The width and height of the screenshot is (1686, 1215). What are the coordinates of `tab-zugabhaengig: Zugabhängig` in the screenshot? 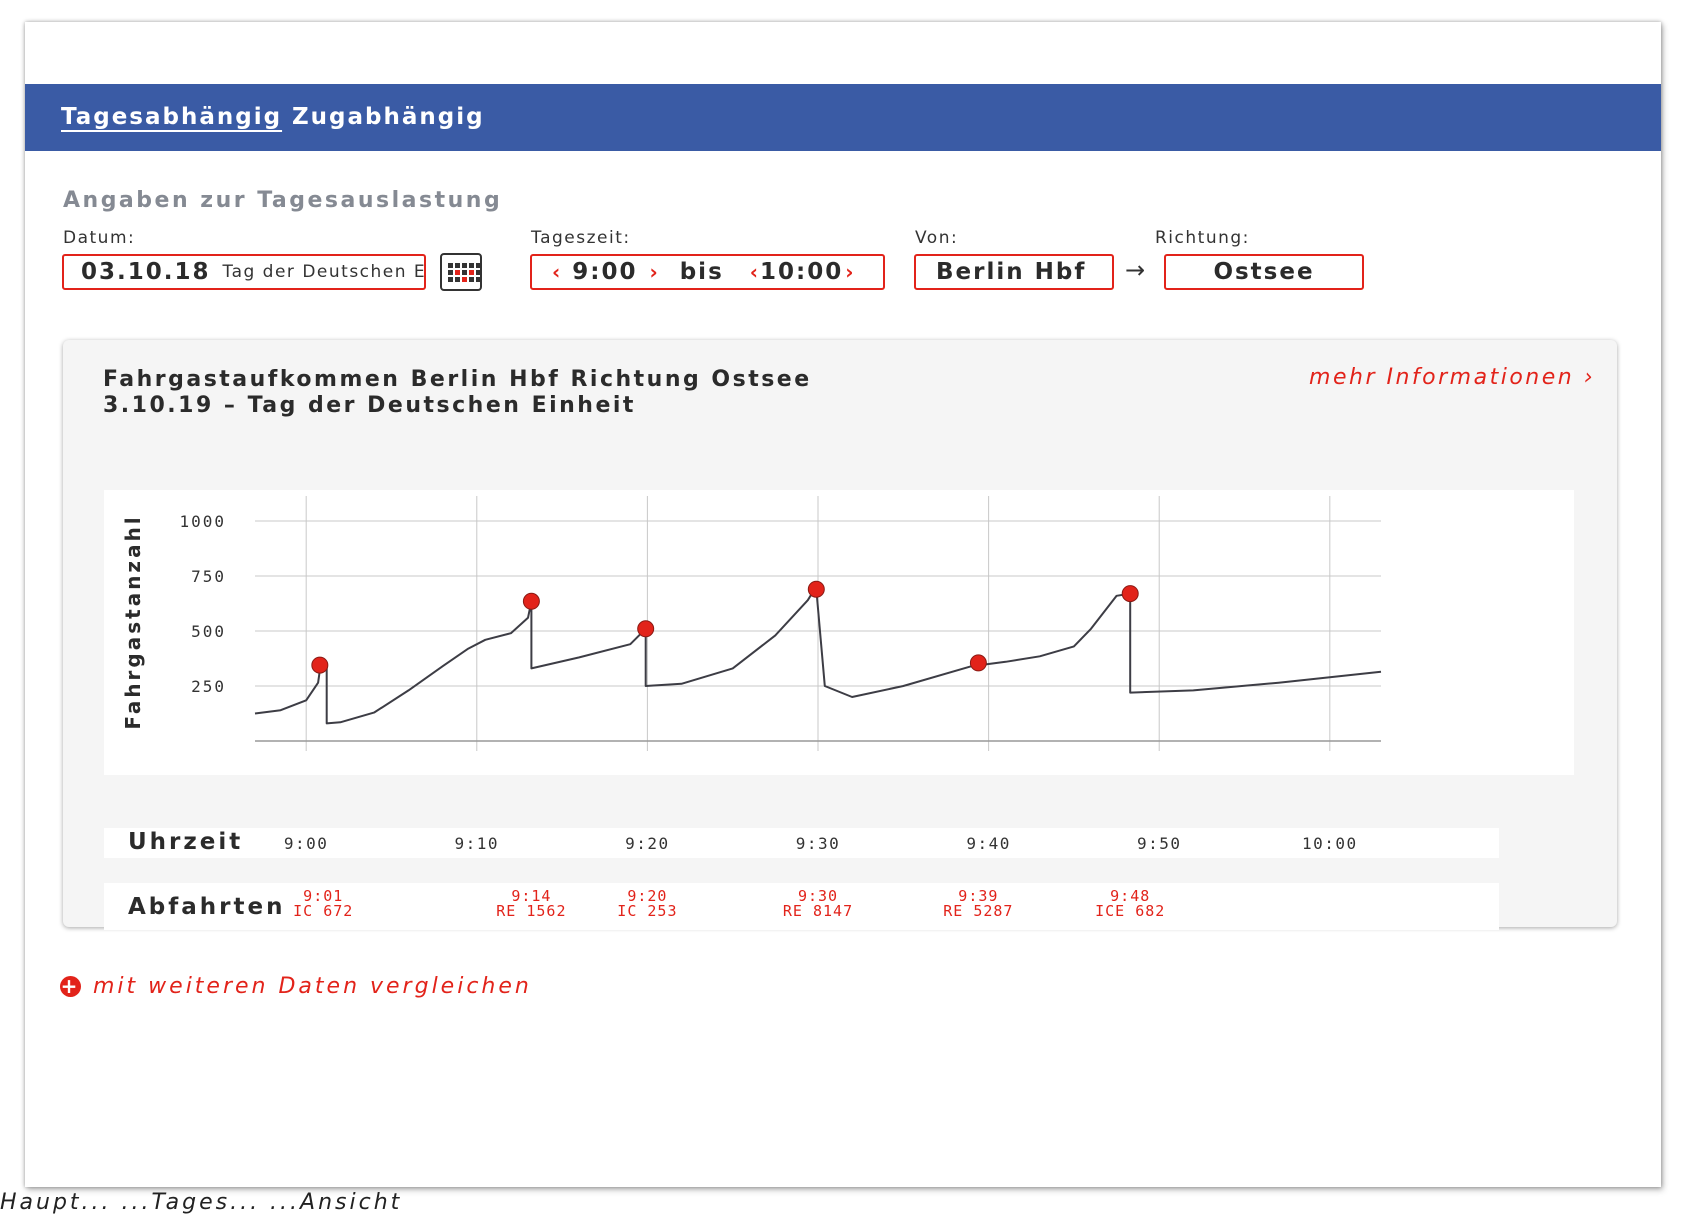 It's located at (388, 117).